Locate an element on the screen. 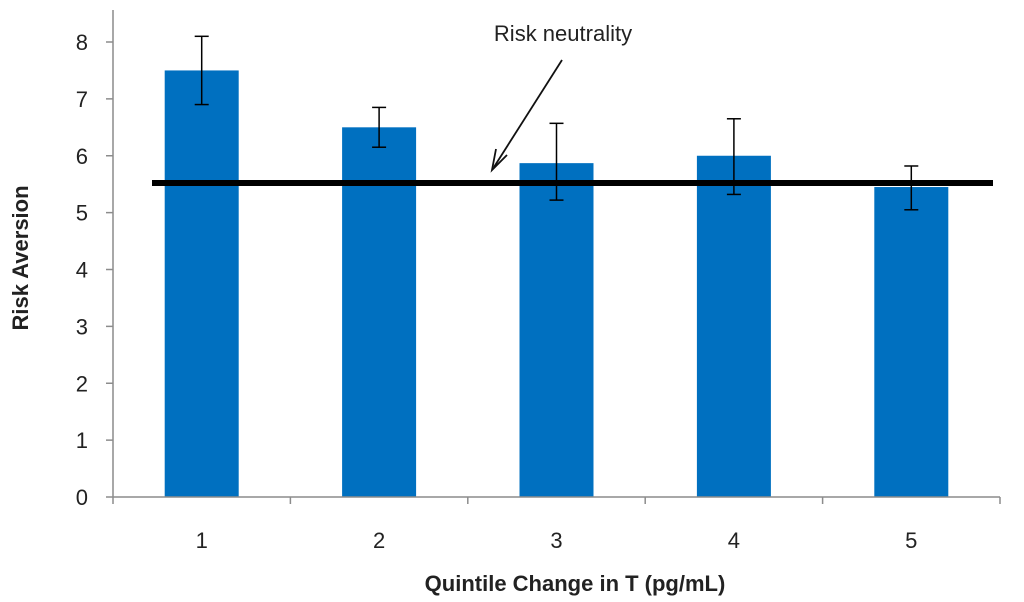  y-tick-label: 5 is located at coordinates (82, 213).